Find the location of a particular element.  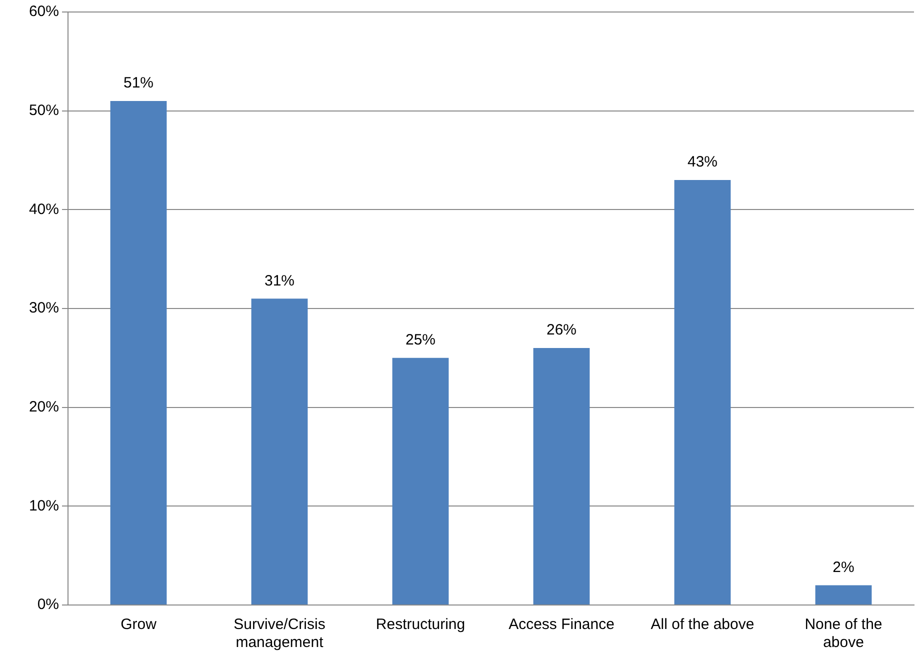

x-tick-label: All of the above is located at coordinates (702, 625).